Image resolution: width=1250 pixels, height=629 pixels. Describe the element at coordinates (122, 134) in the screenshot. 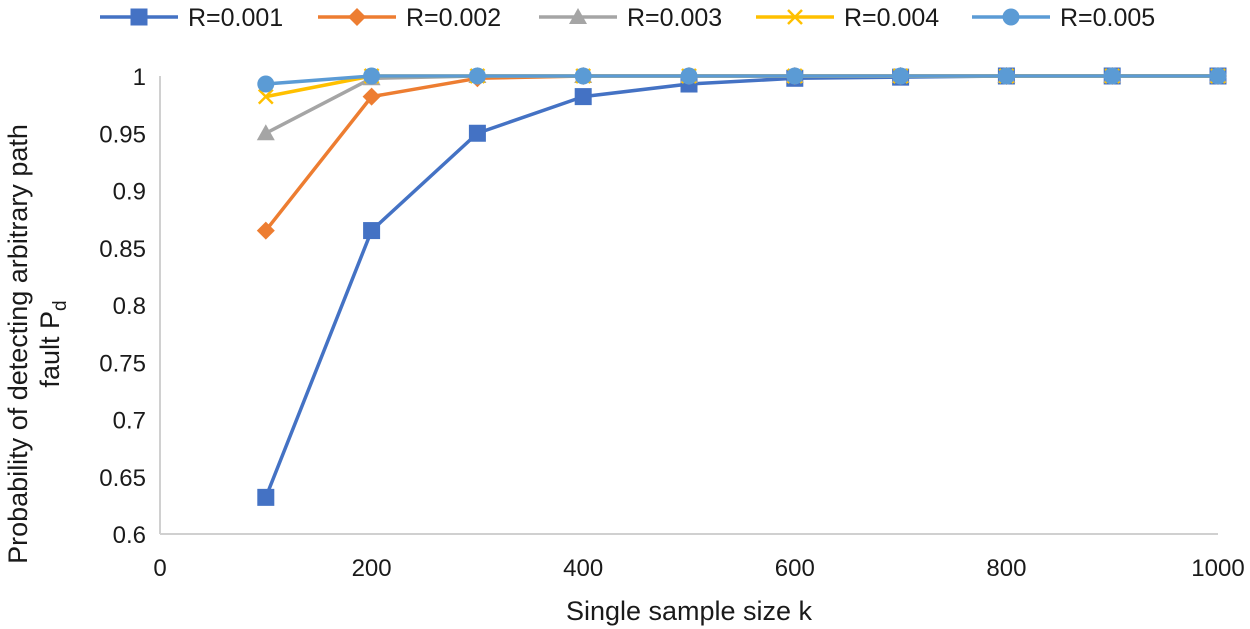

I see `y-tick-label: 0.95` at that location.